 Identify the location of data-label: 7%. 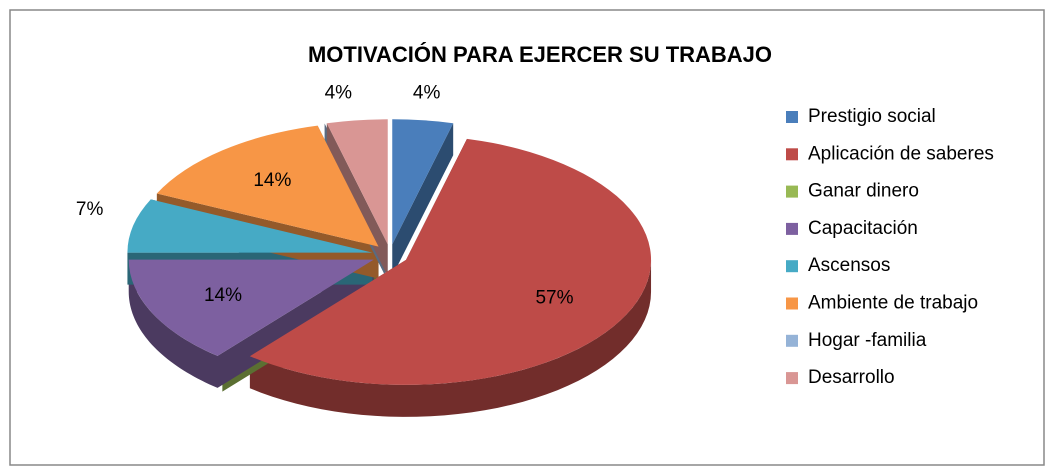
(90, 209).